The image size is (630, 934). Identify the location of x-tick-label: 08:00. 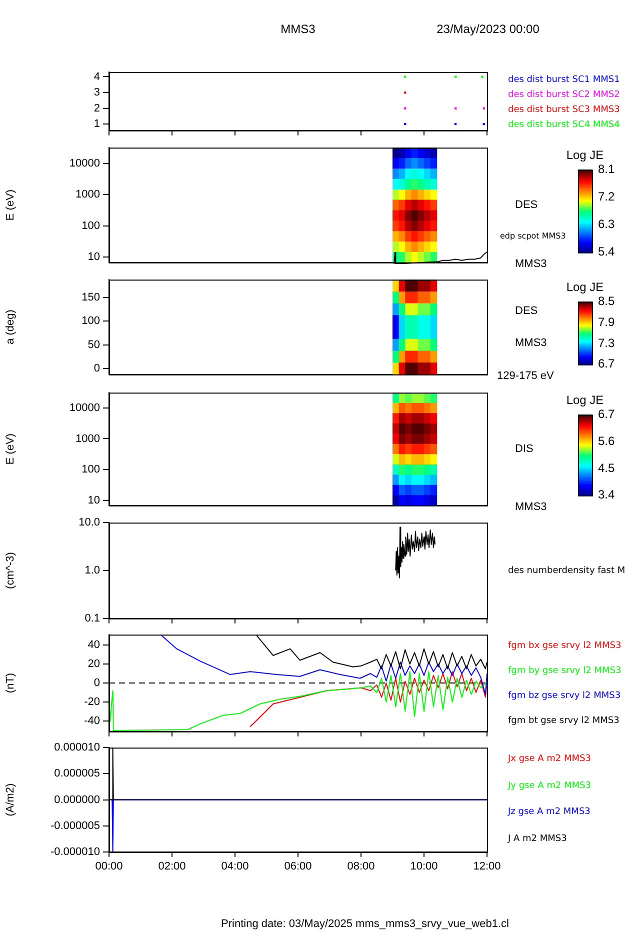
(361, 866).